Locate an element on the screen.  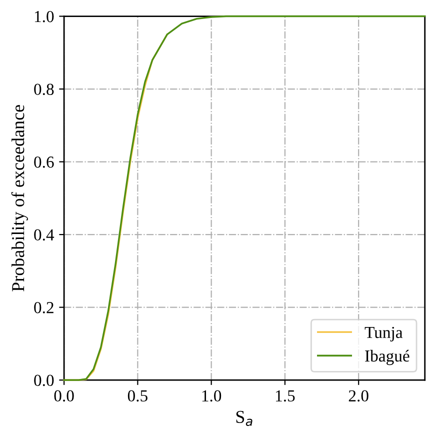
y-tick-label: 1.0 is located at coordinates (44, 16).